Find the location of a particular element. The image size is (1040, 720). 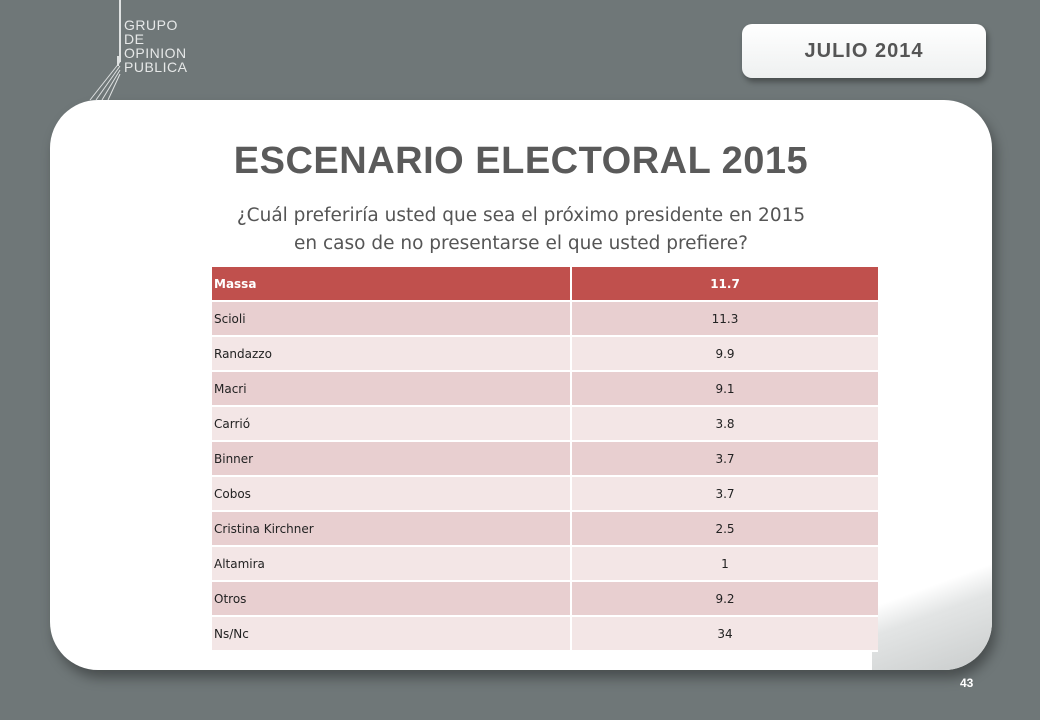

candidate-name: Otros is located at coordinates (392, 599).